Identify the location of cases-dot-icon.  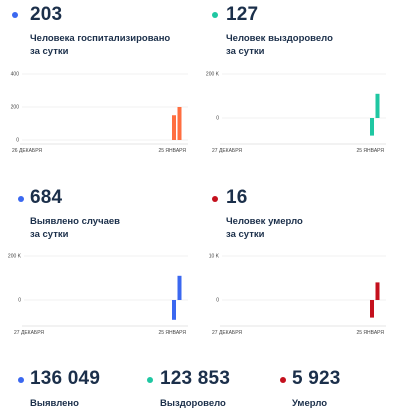
(21, 199).